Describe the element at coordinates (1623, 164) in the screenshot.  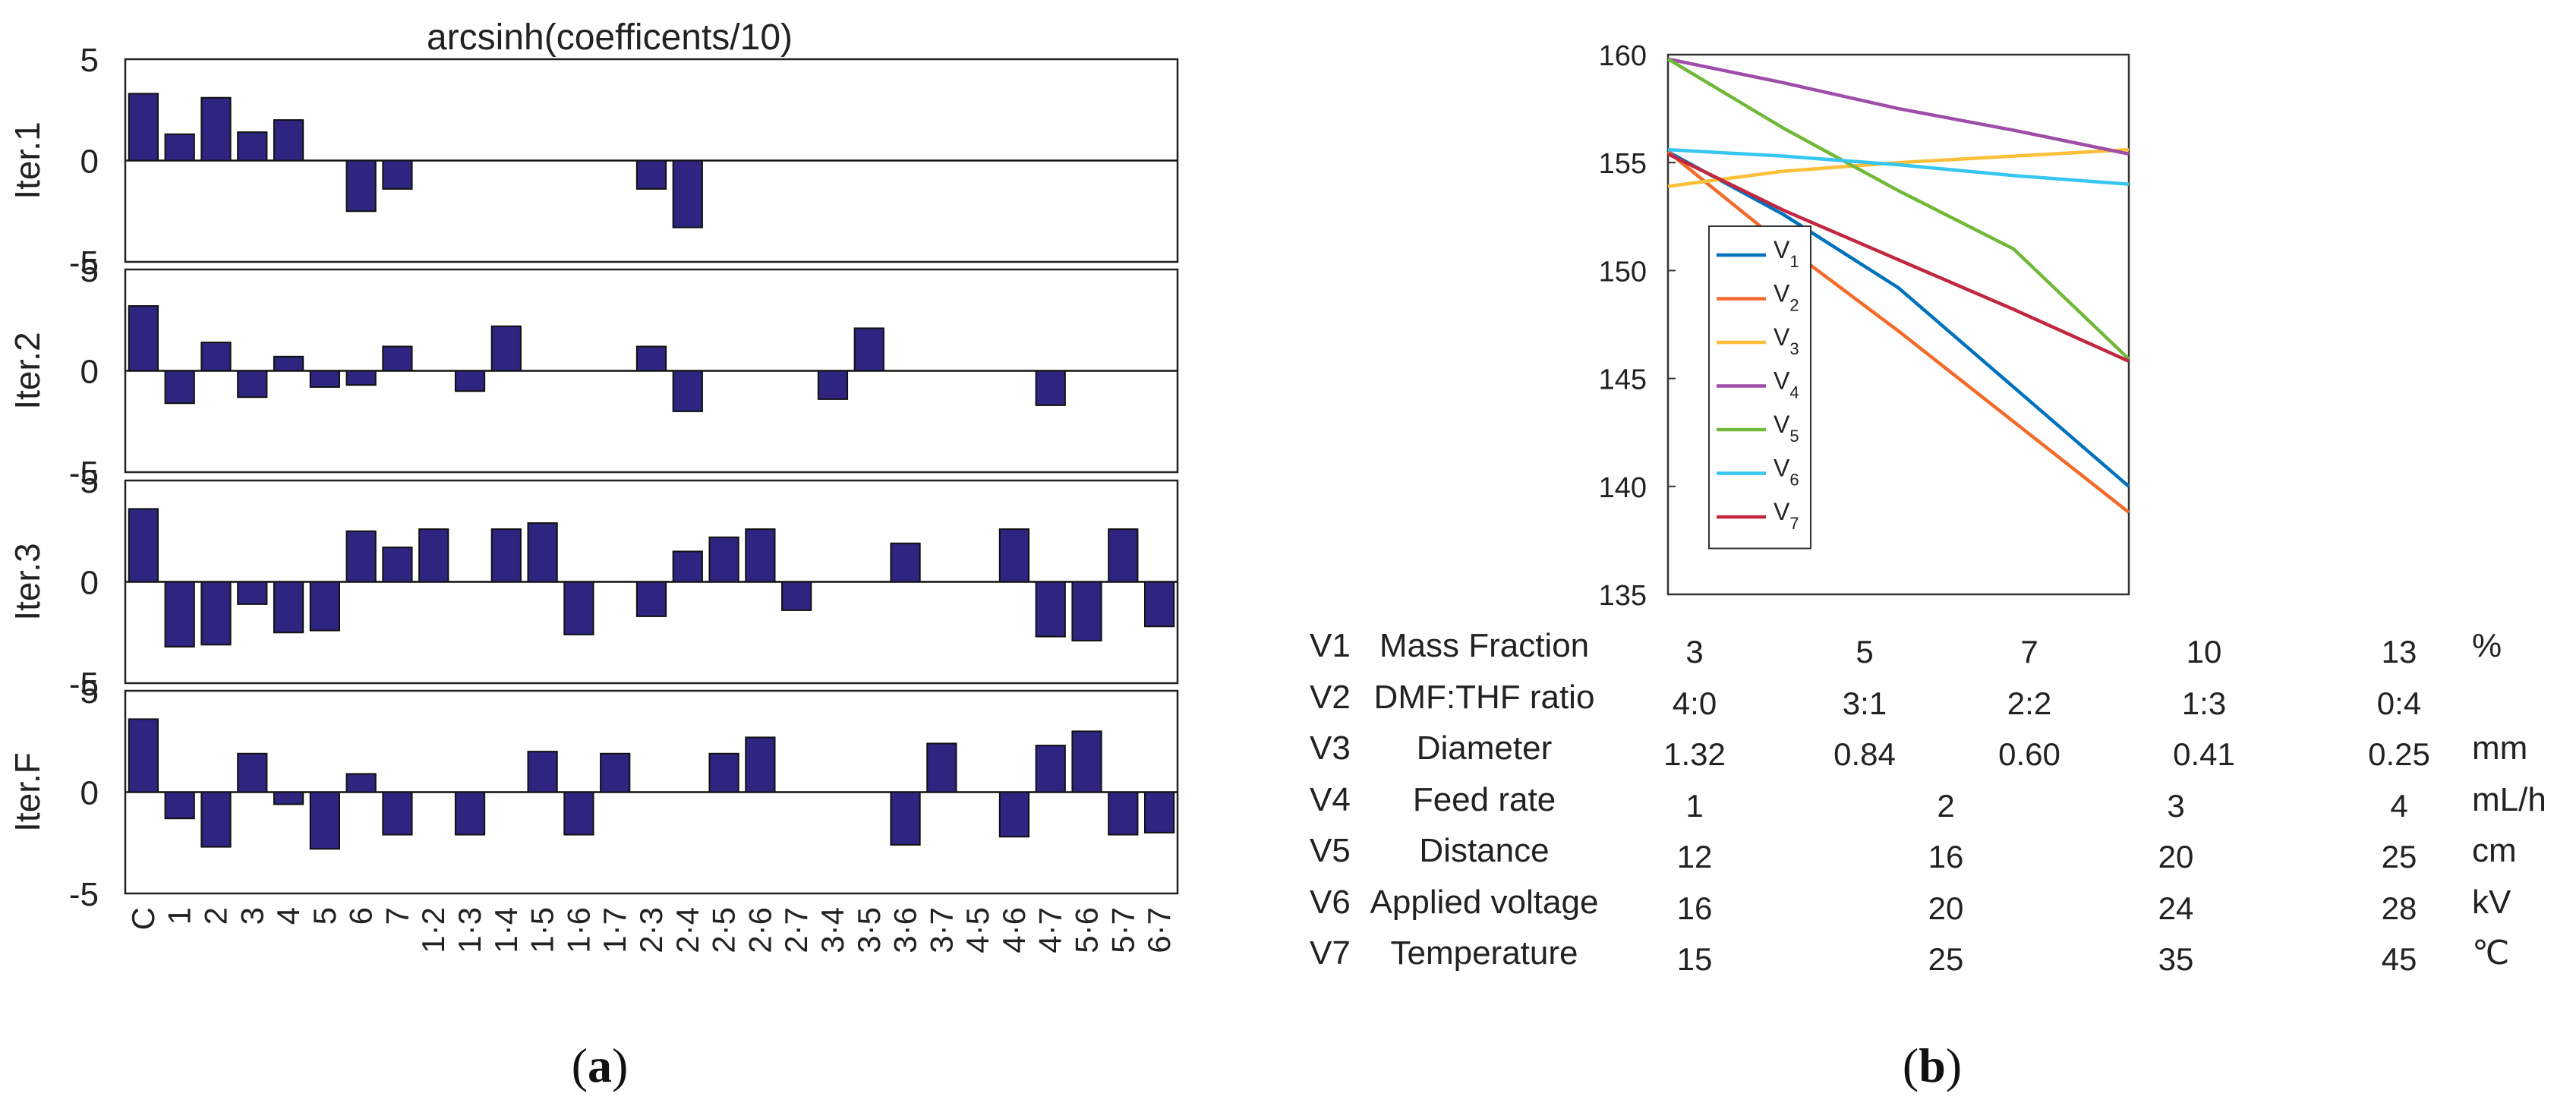
I see `y-tick-label: 155` at that location.